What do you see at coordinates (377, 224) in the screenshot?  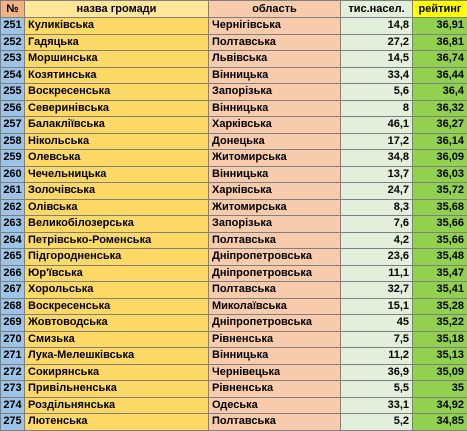 I see `population-value: 7,6` at bounding box center [377, 224].